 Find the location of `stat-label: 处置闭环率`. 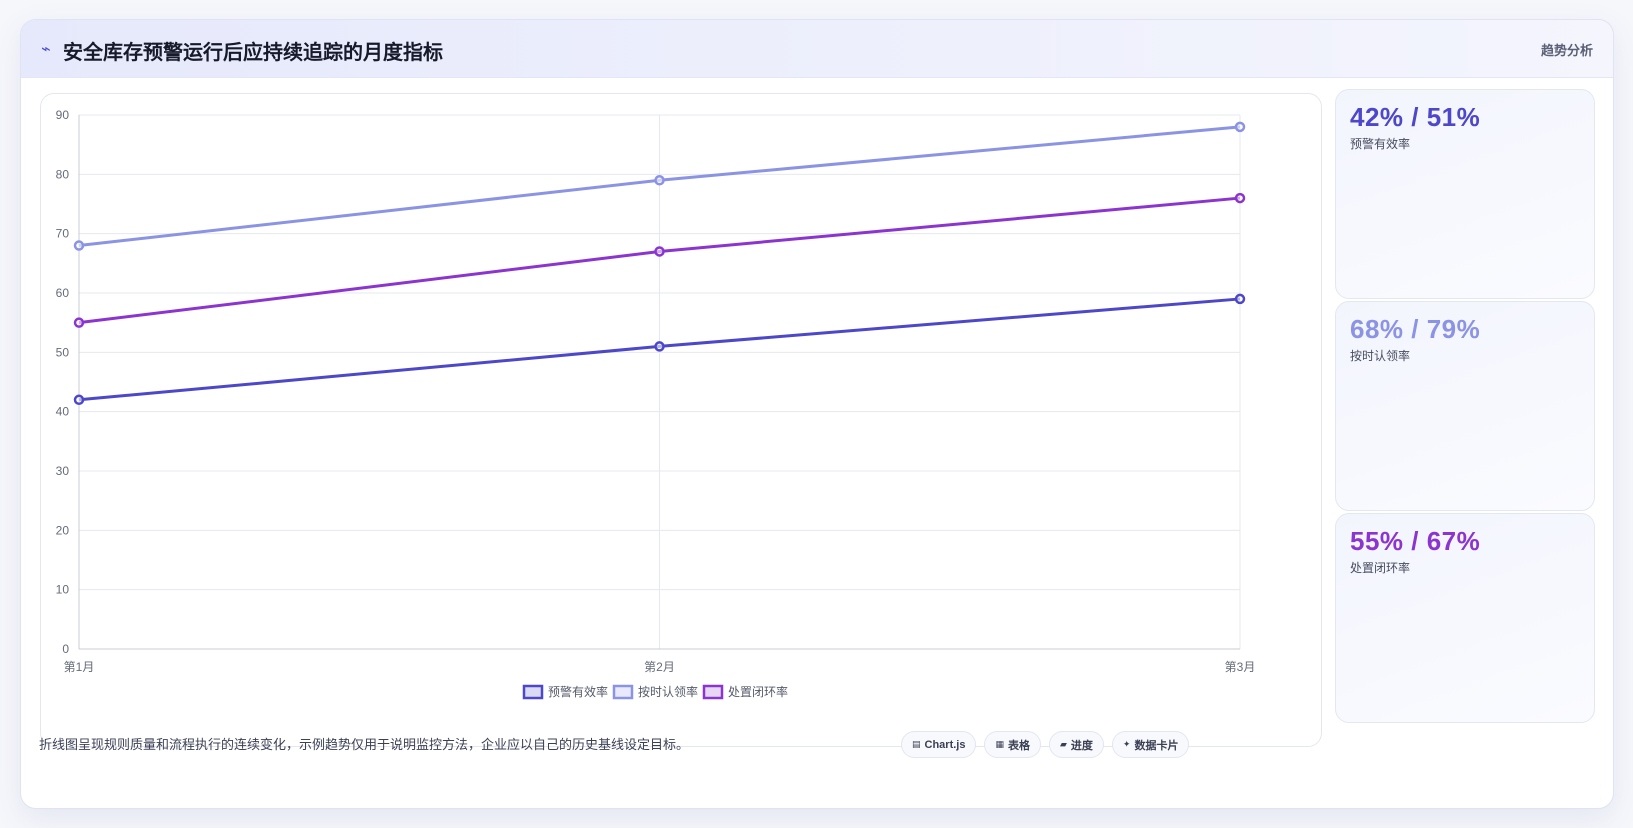

stat-label: 处置闭环率 is located at coordinates (1380, 568).